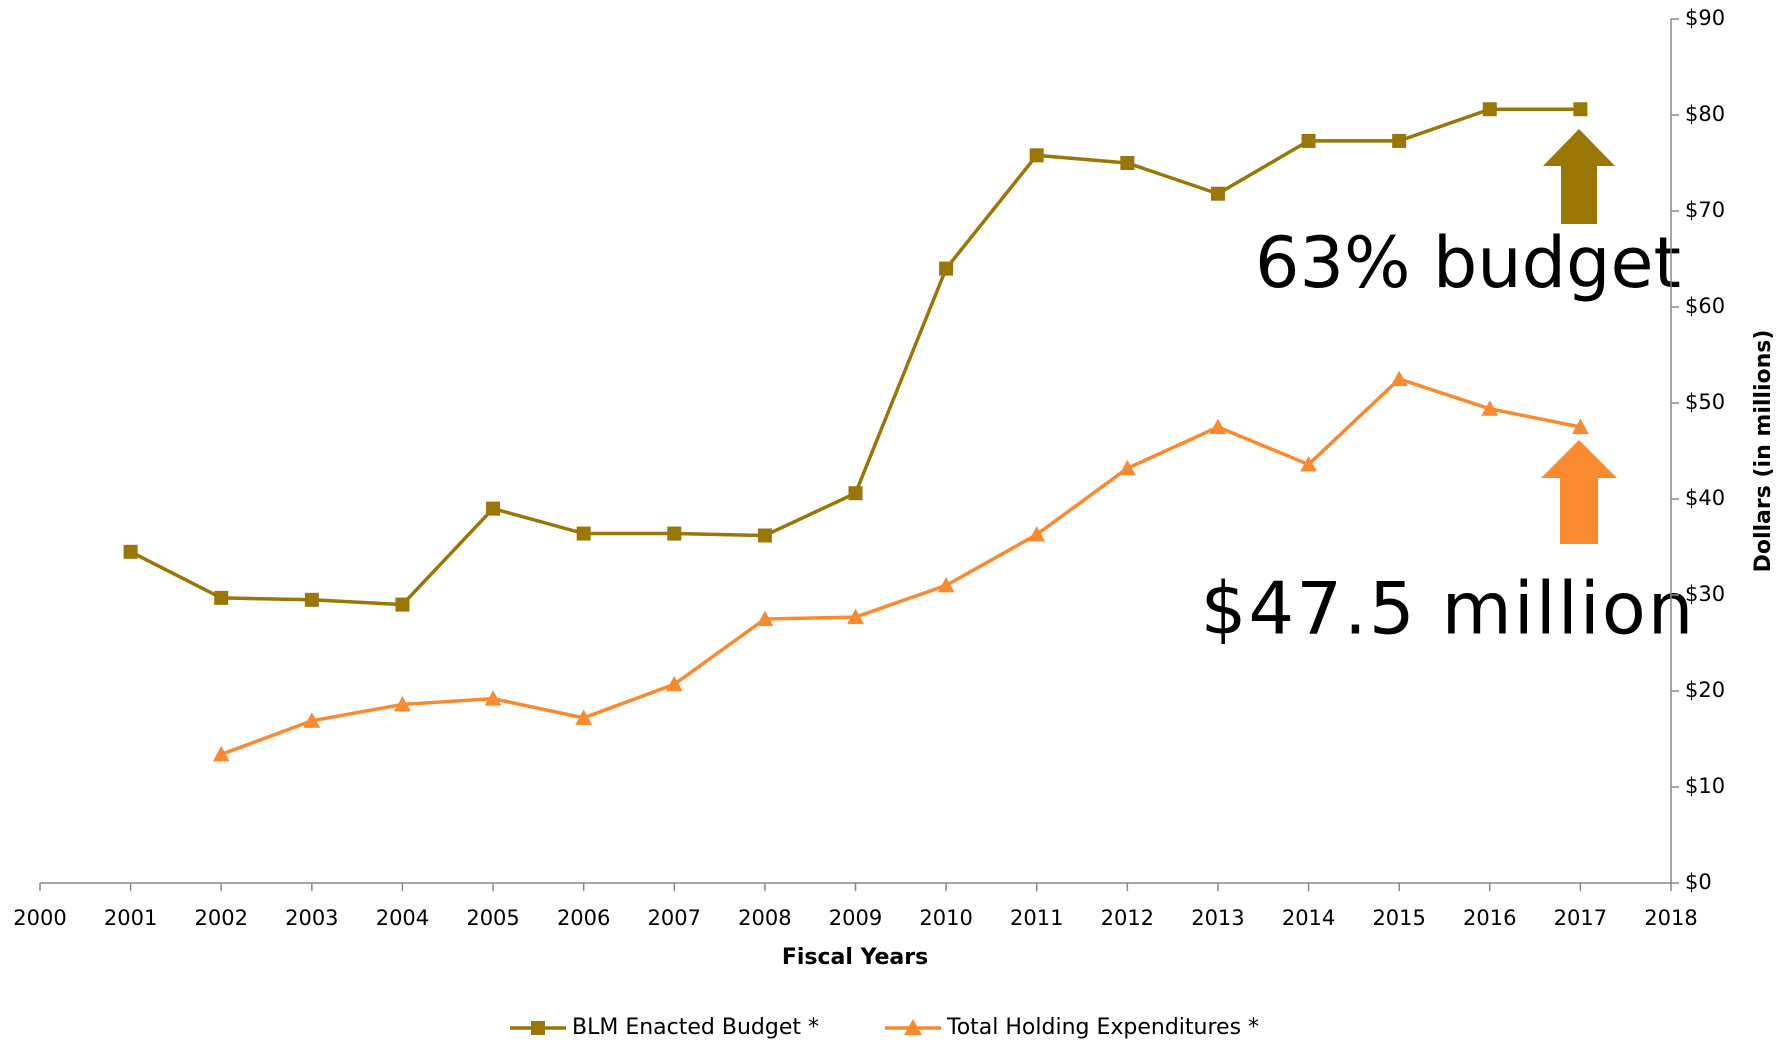  What do you see at coordinates (1705, 786) in the screenshot?
I see `y-tick-label: $10` at bounding box center [1705, 786].